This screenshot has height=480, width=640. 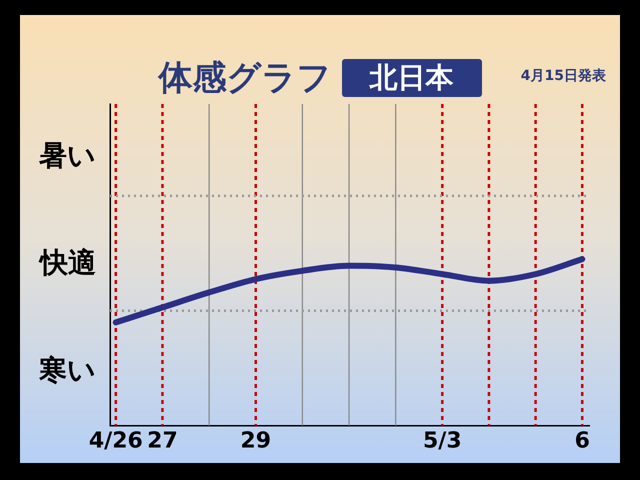 I want to click on text: 4月15日発表, so click(x=563, y=76).